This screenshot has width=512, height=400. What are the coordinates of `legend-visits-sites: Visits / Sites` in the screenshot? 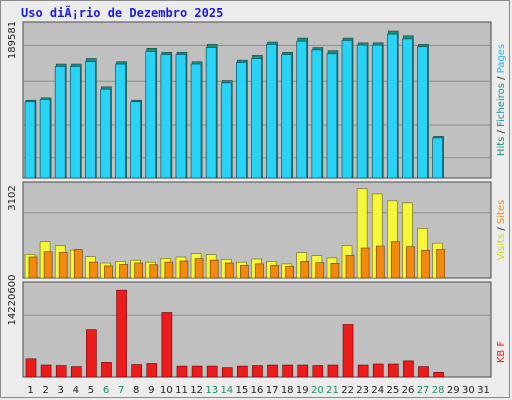 It's located at (501, 230).